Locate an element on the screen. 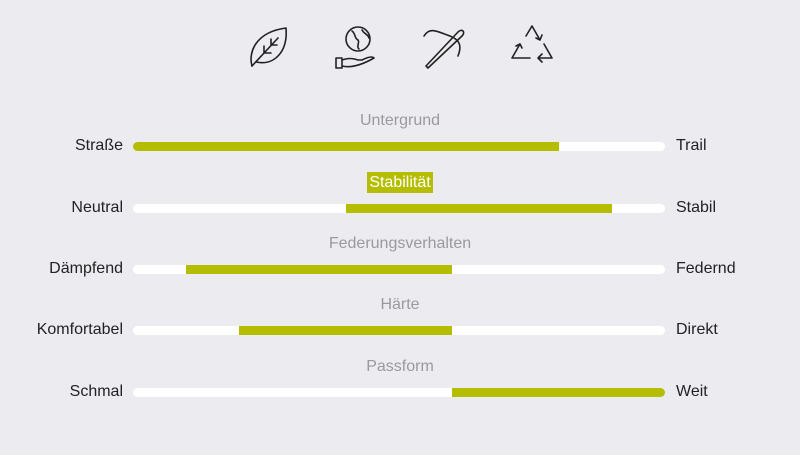 The width and height of the screenshot is (800, 455). scale-right-label: Weit is located at coordinates (692, 391).